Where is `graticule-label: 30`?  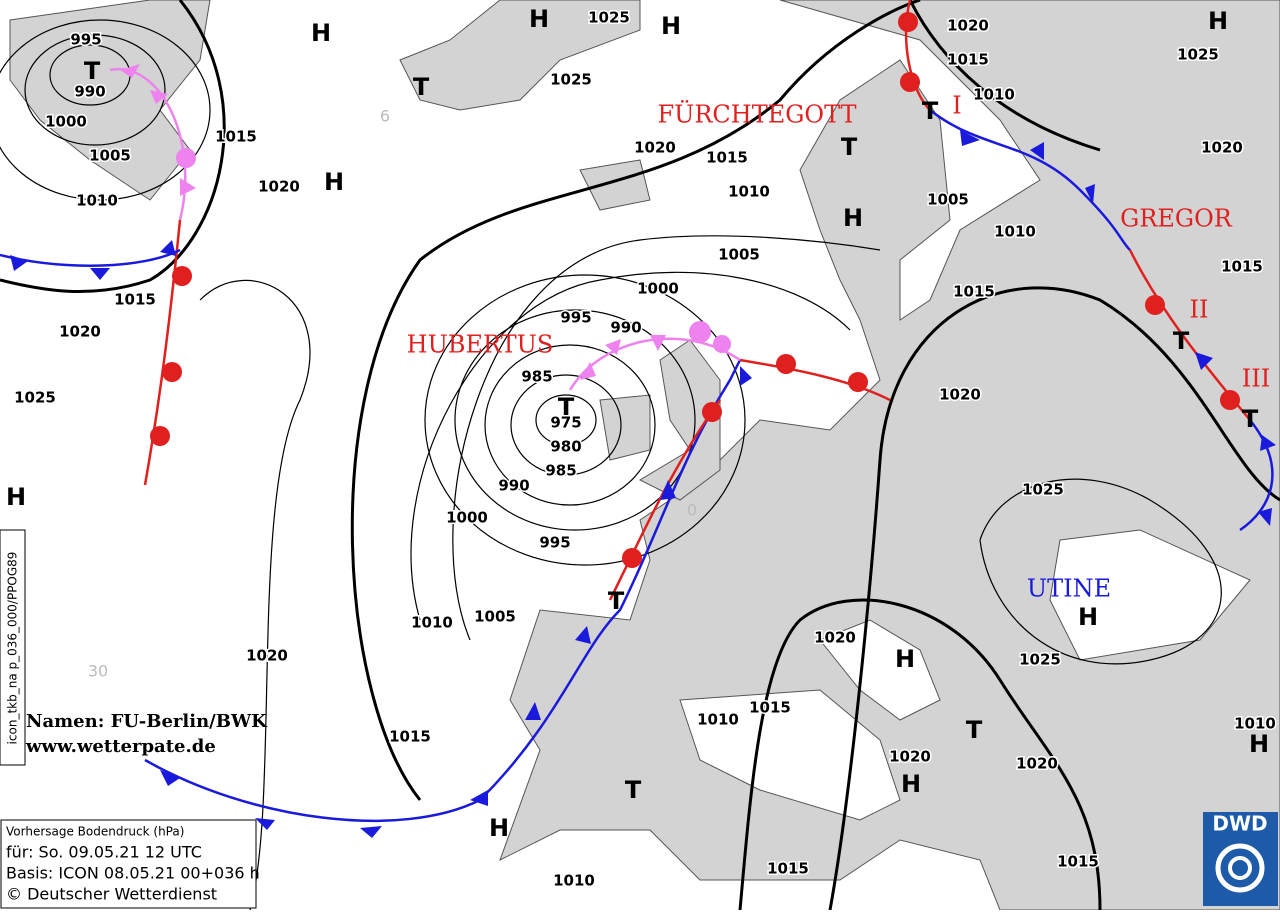
graticule-label: 30 is located at coordinates (98, 671).